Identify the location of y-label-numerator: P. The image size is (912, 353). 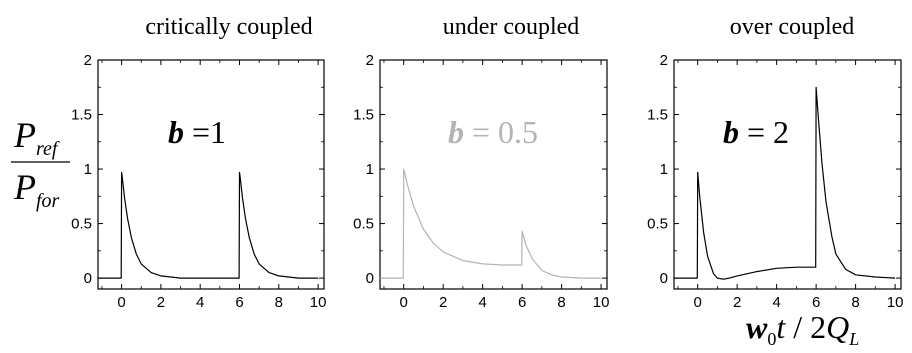
(24, 135).